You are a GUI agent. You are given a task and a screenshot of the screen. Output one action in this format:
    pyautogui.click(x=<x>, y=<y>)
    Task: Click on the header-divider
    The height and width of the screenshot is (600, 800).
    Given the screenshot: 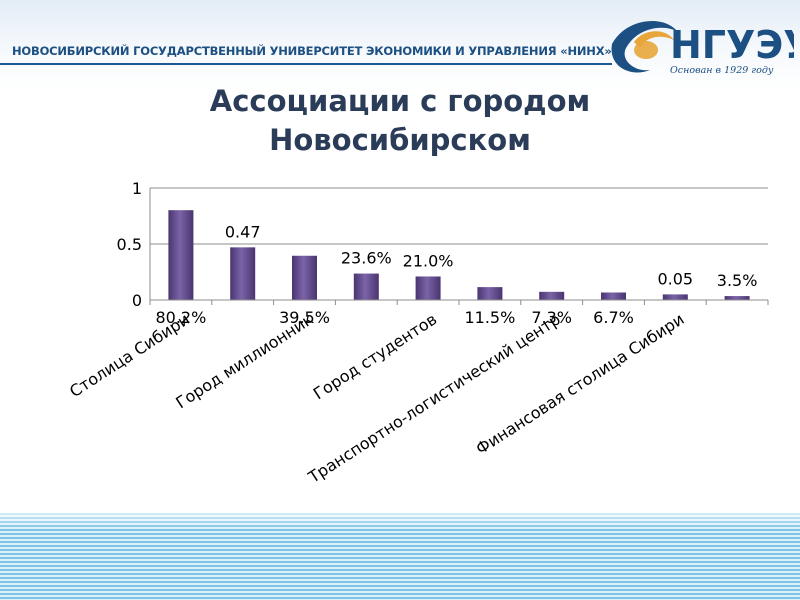 What is the action you would take?
    pyautogui.click(x=306, y=64)
    